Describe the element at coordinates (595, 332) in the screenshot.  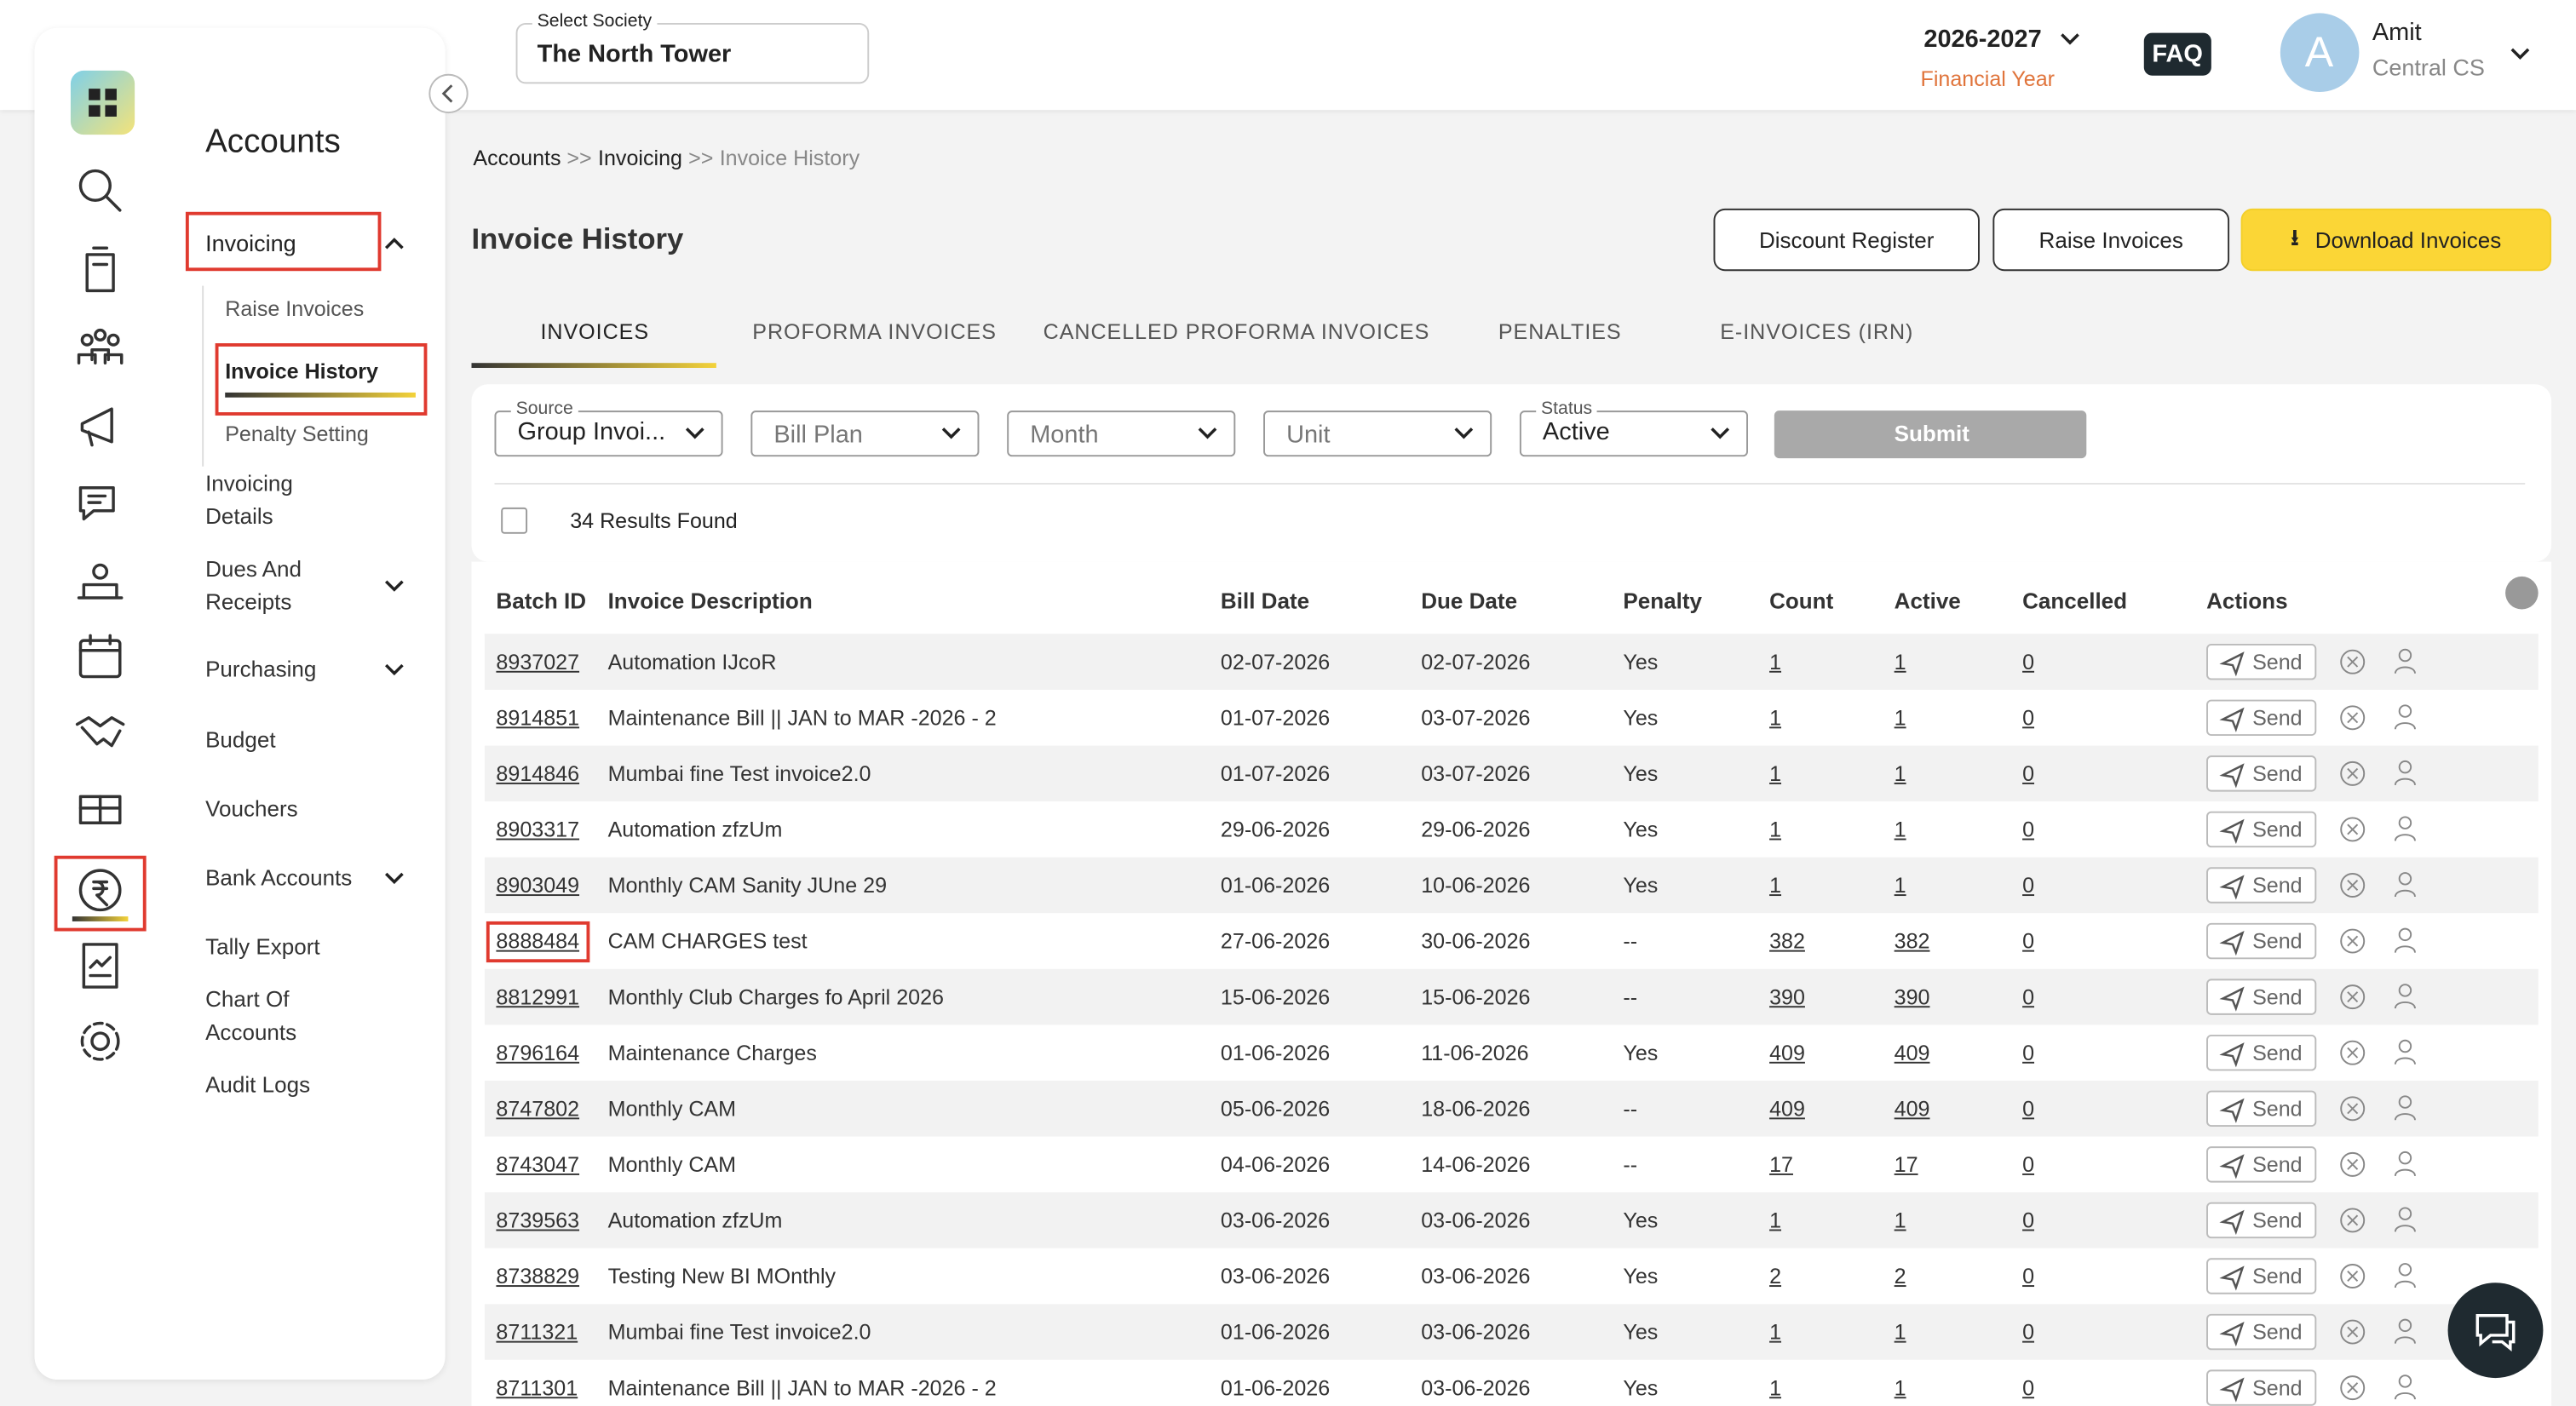
I see `tab: INVOICES` at that location.